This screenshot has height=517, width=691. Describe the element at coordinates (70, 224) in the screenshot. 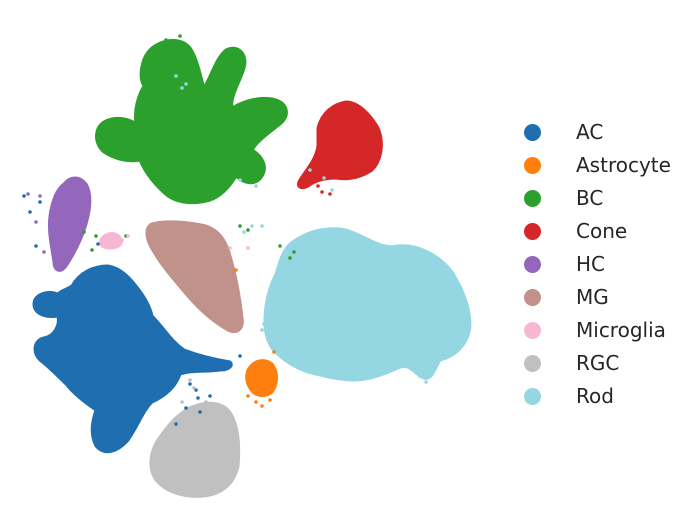

I see `cluster-hc` at that location.